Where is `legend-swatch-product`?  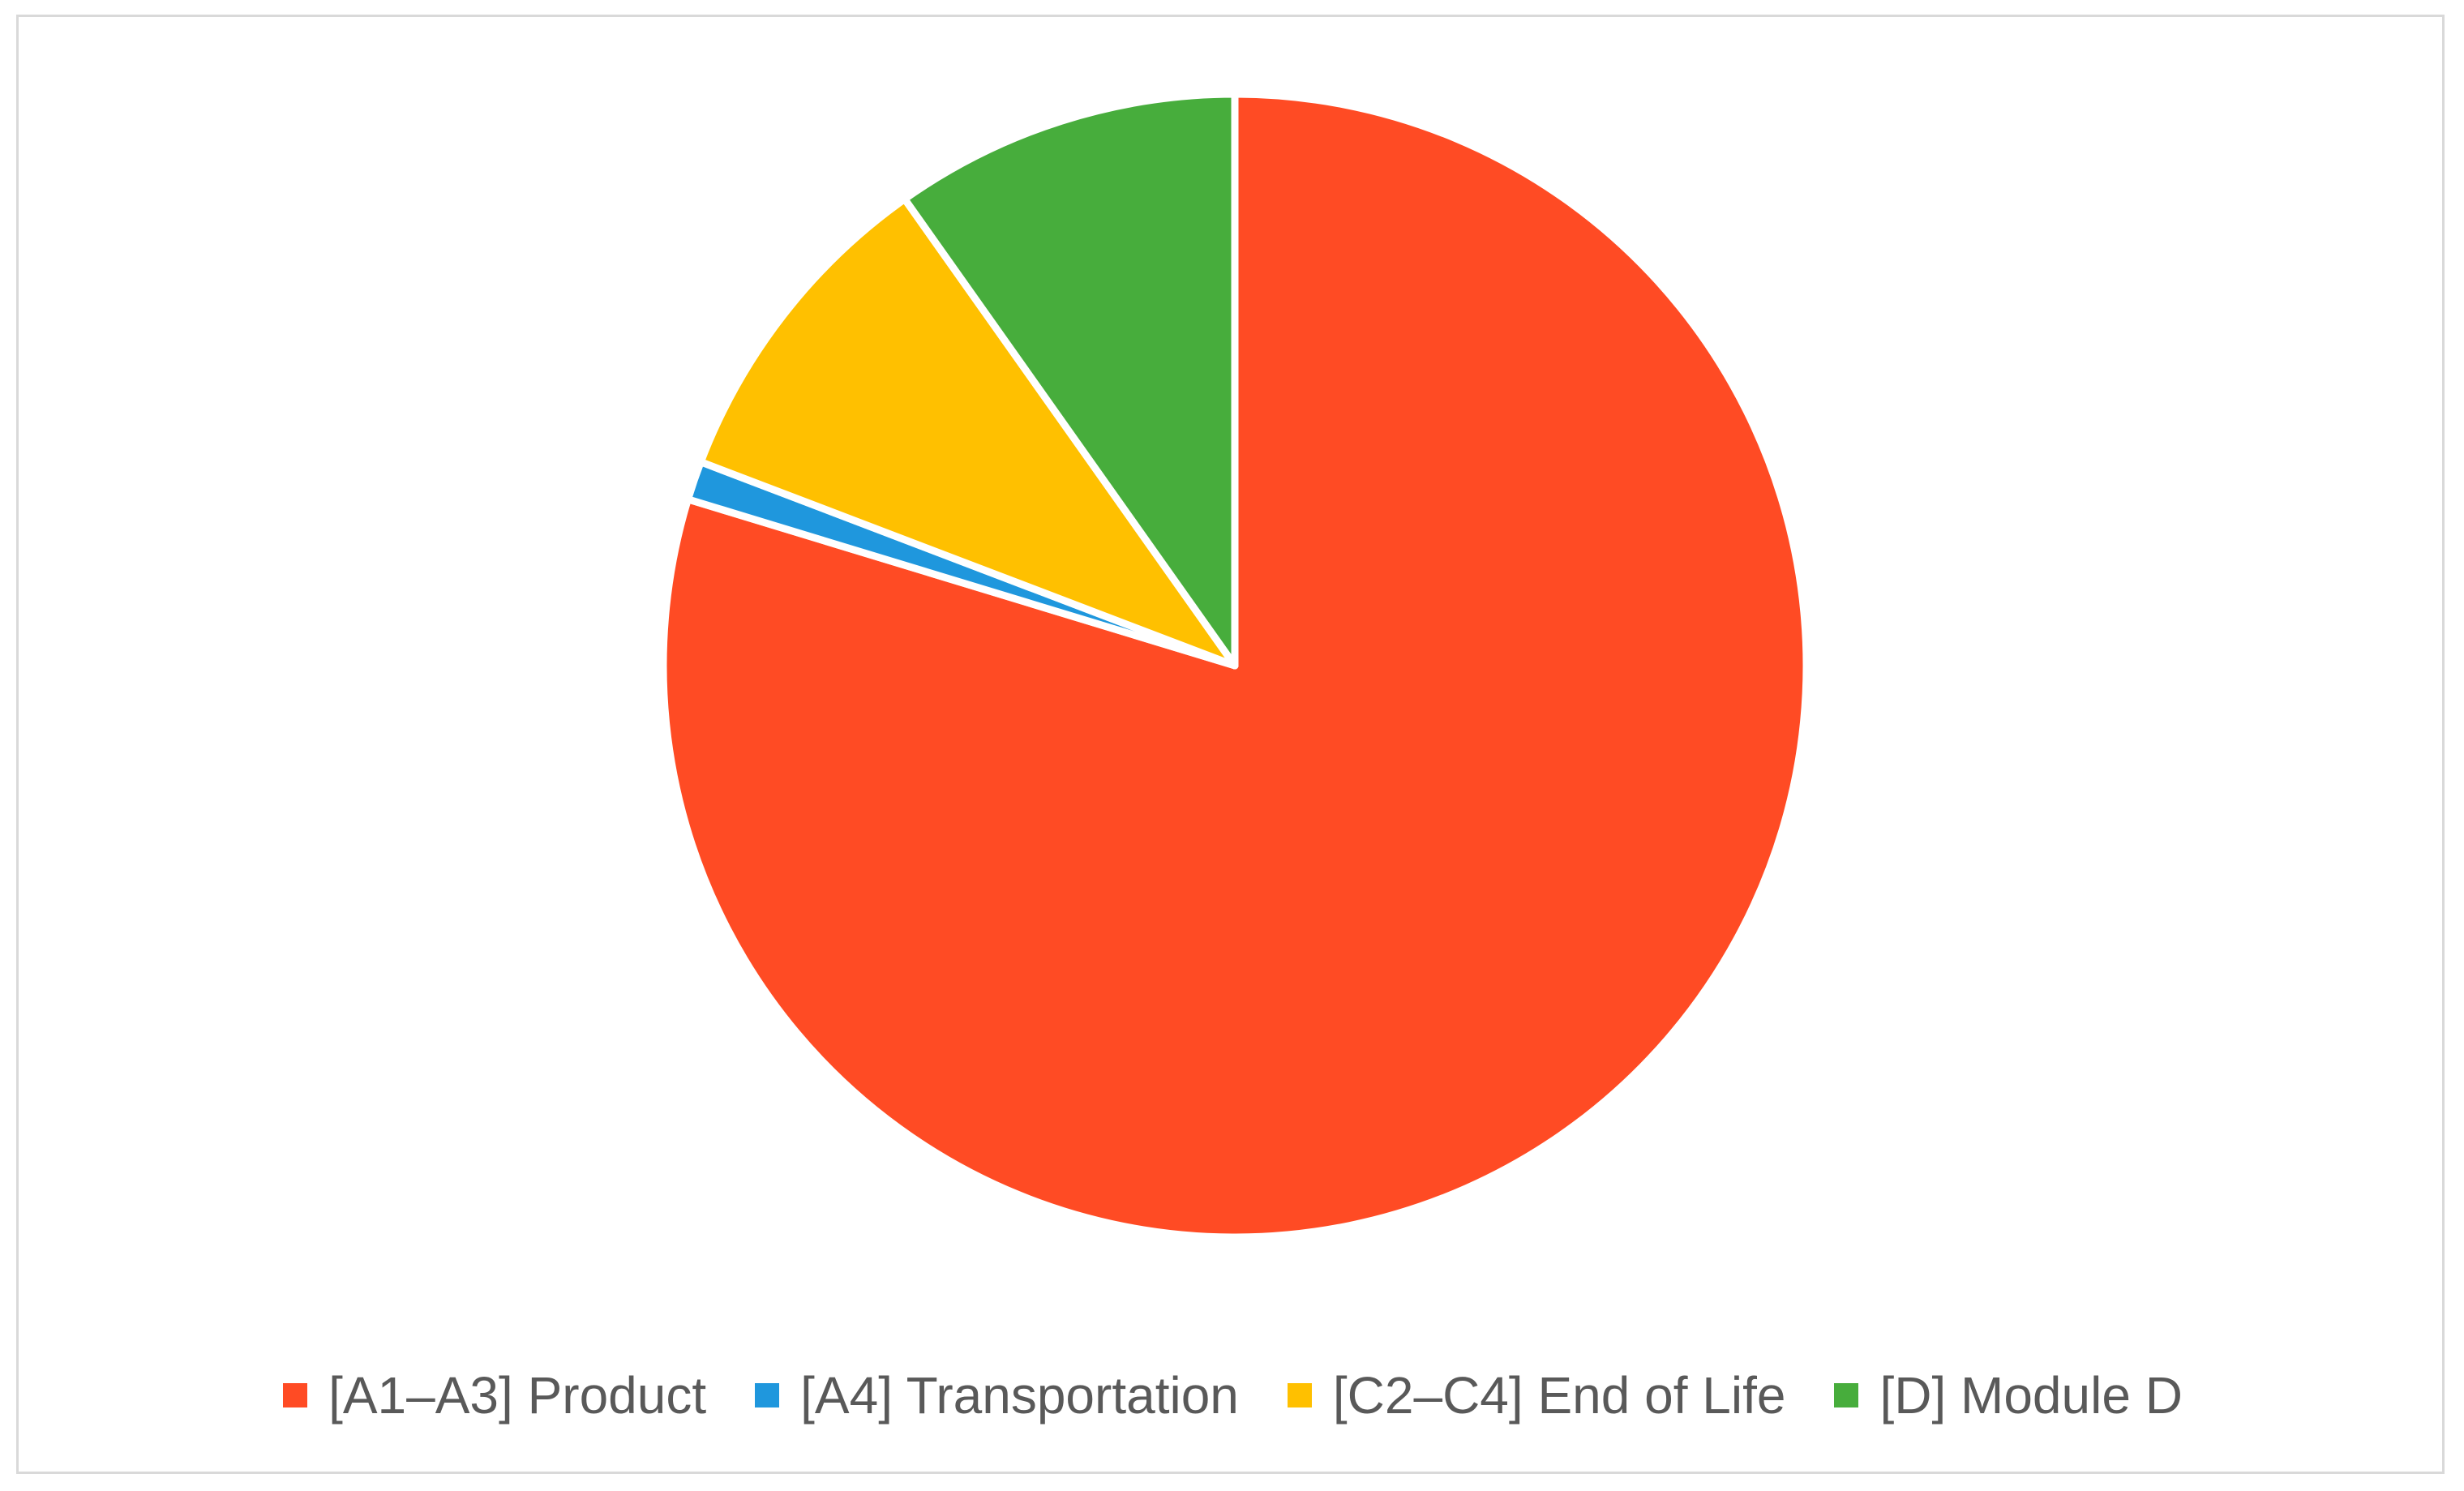 legend-swatch-product is located at coordinates (295, 1395).